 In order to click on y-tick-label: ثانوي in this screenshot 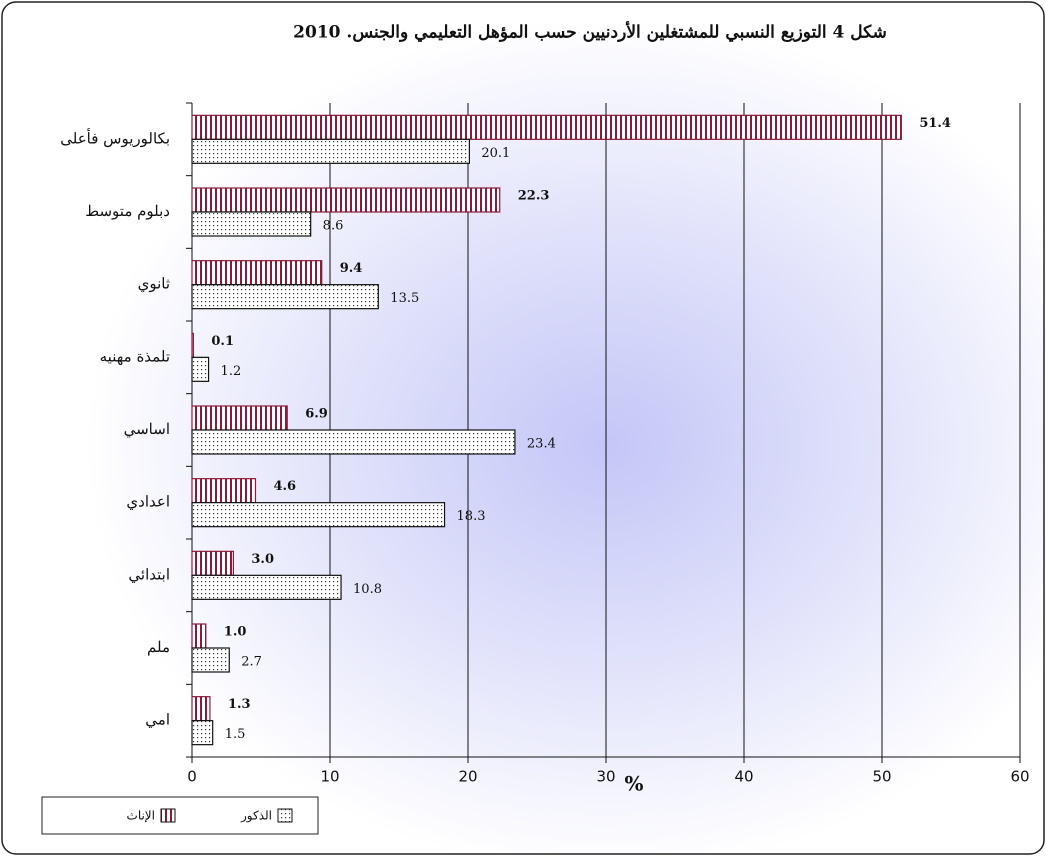, I will do `click(154, 284)`.